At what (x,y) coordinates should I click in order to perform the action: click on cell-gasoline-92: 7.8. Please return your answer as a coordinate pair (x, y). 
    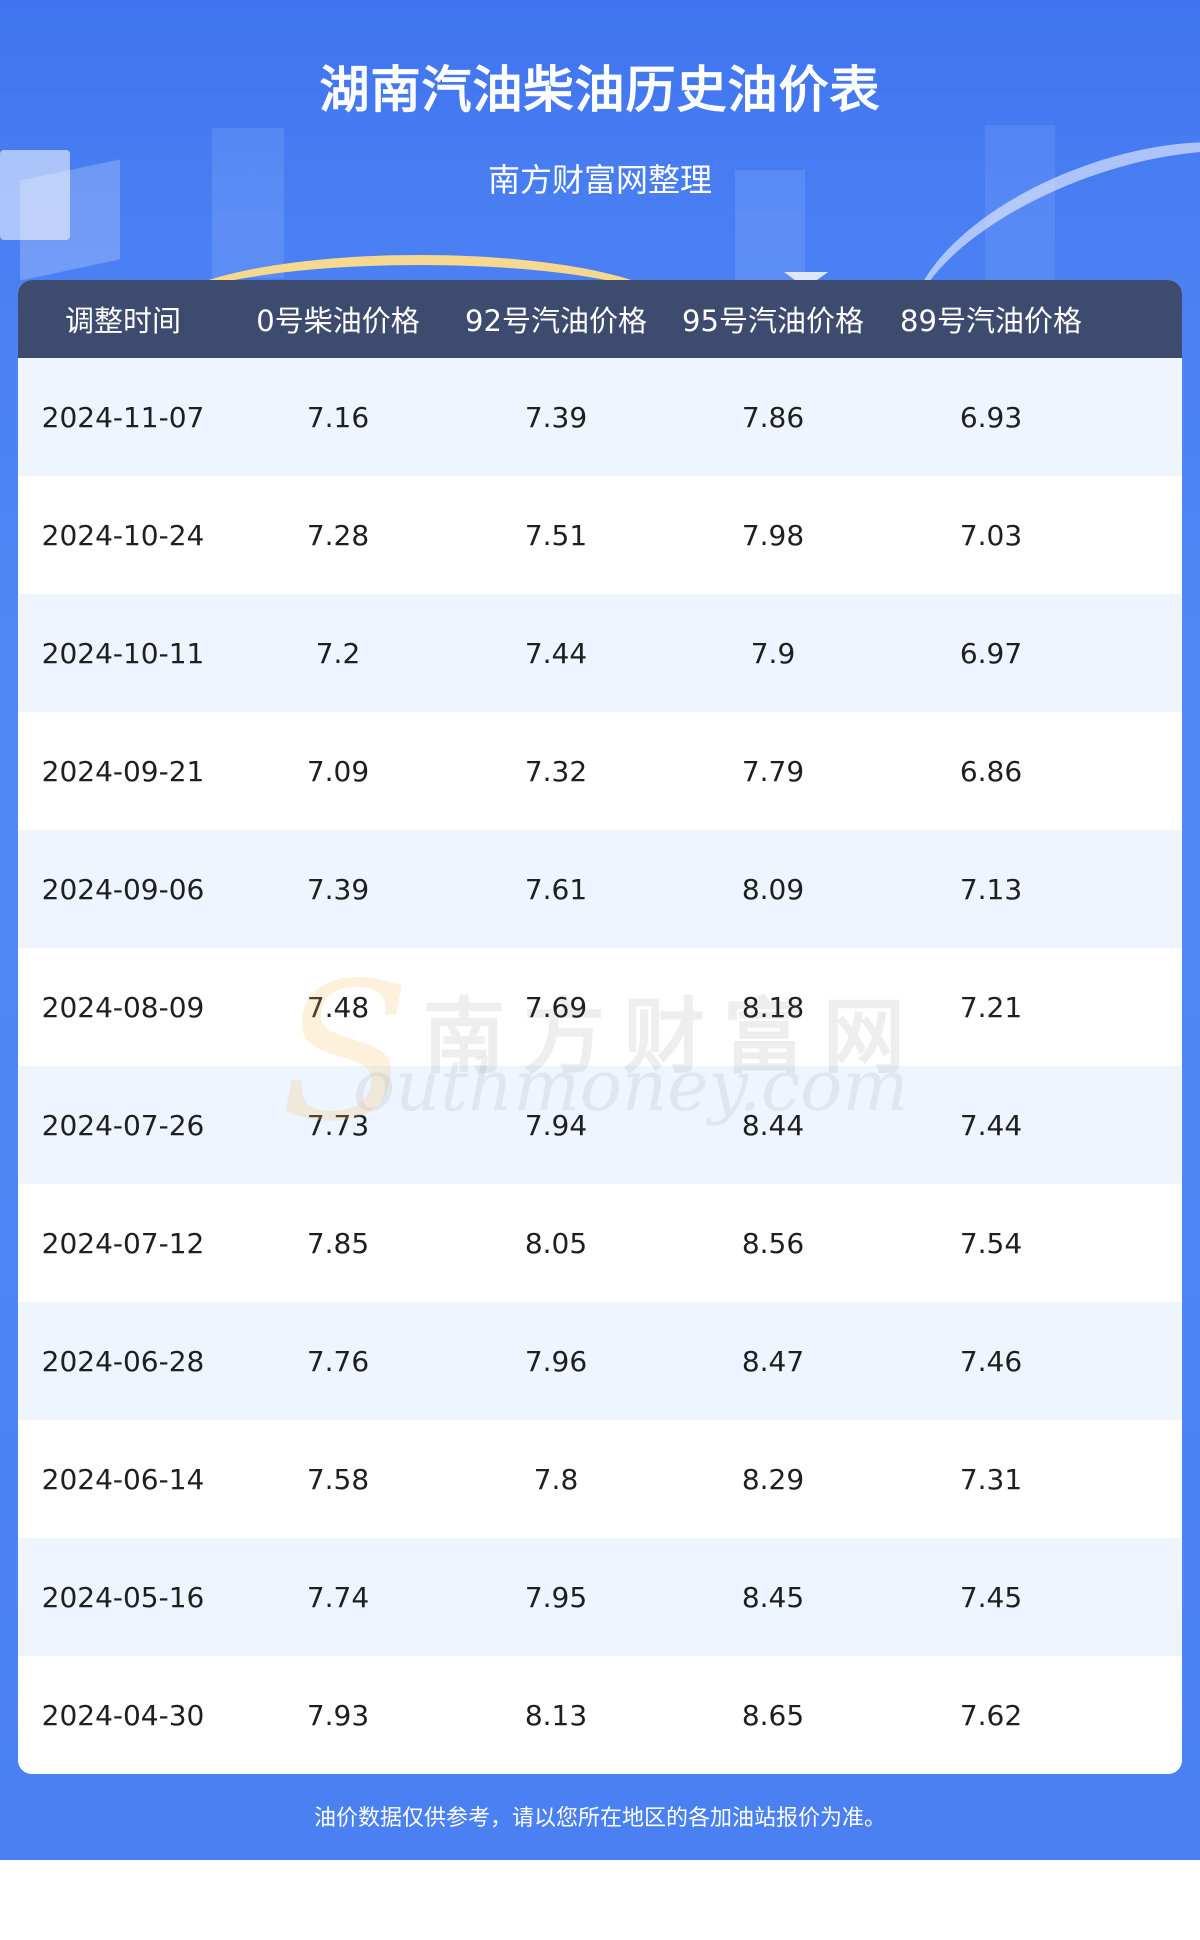
    Looking at the image, I should click on (556, 1479).